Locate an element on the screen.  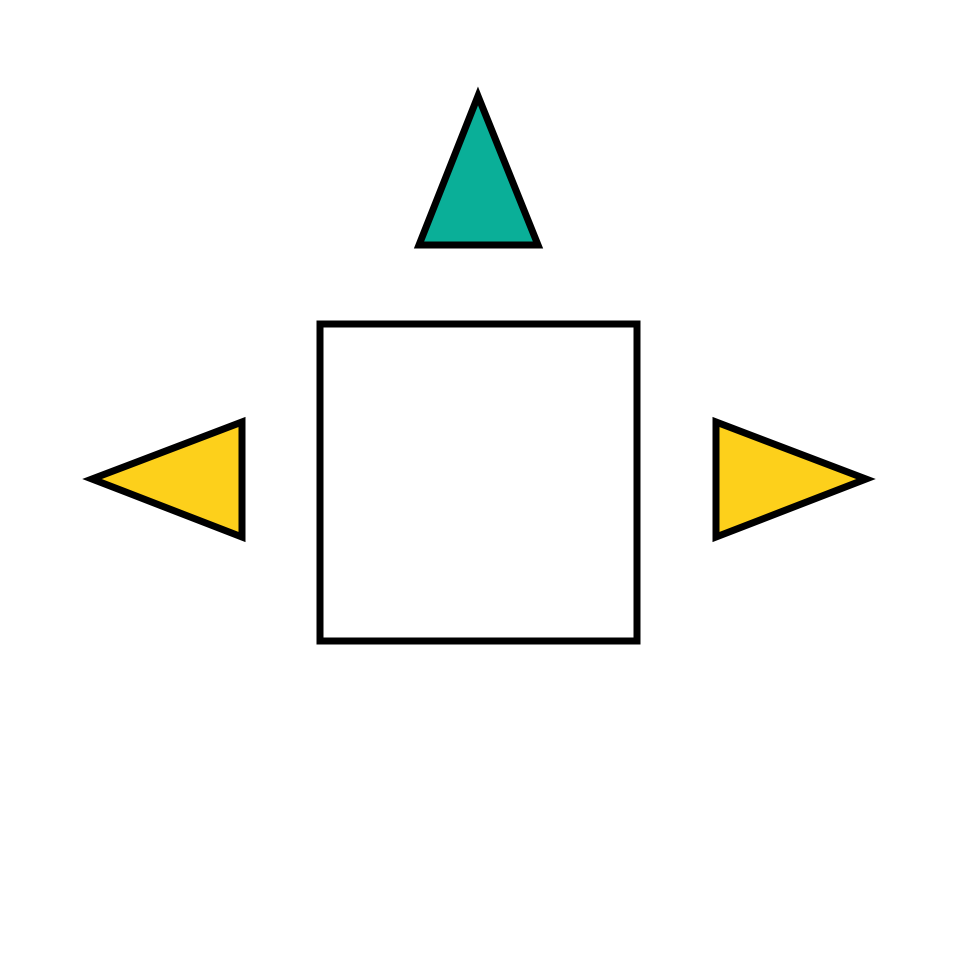
center-square is located at coordinates (478, 482).